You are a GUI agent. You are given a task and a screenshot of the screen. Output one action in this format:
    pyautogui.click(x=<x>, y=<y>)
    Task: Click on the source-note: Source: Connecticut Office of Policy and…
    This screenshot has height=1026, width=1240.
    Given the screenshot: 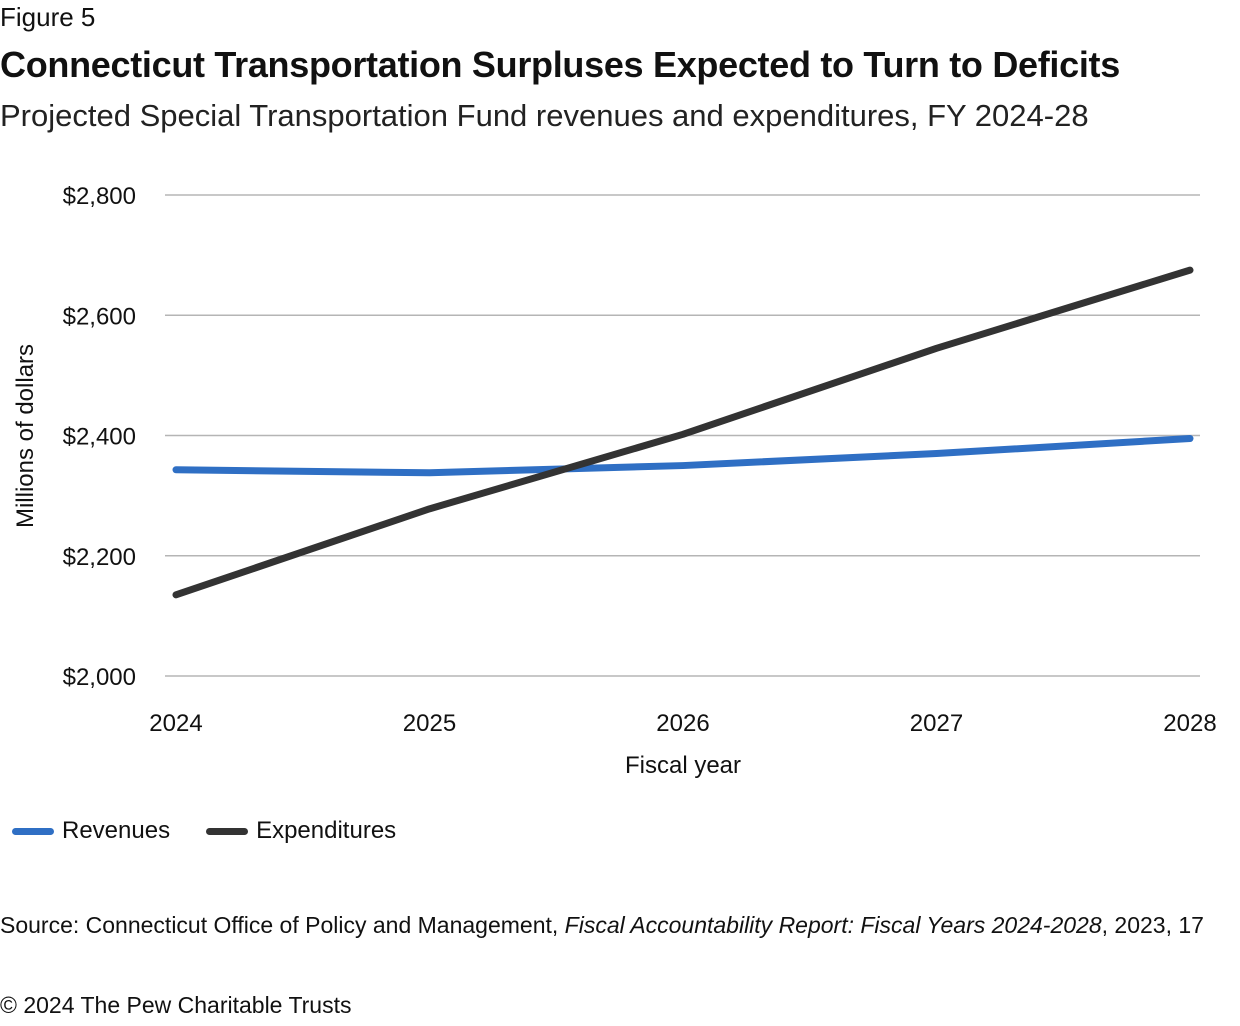 What is the action you would take?
    pyautogui.click(x=615, y=925)
    